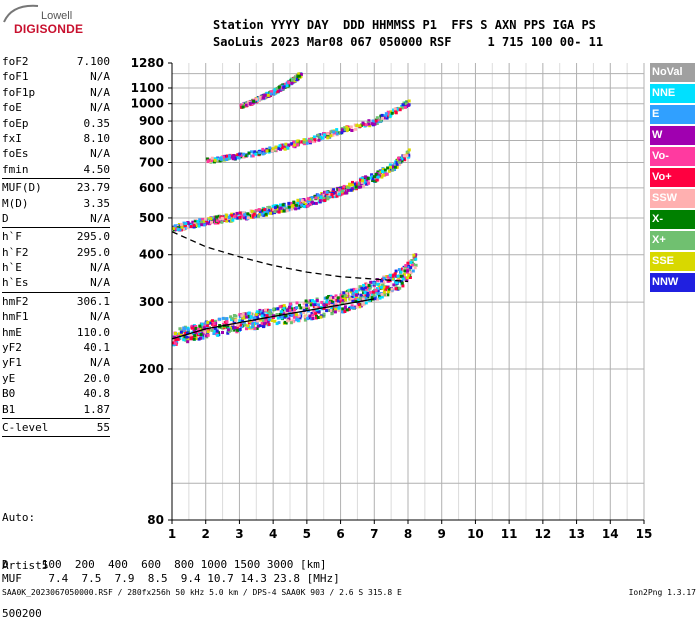 This screenshot has width=700, height=638. Describe the element at coordinates (147, 88) in the screenshot. I see `y-tick-label: 1100` at that location.